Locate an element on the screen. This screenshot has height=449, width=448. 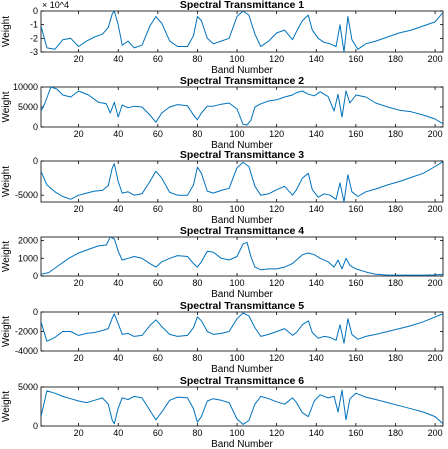
y-tick-label: 2000 is located at coordinates (28, 241).